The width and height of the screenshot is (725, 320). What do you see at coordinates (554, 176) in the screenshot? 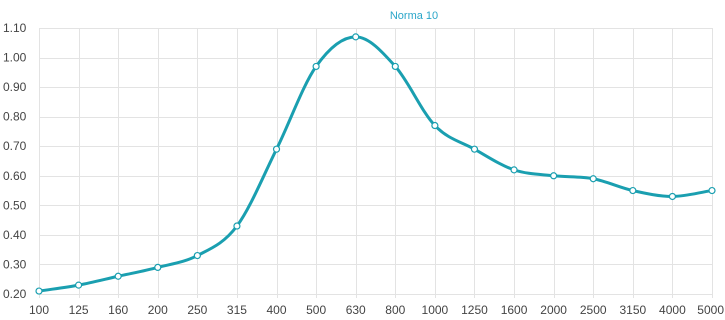
I see `data-point-2000` at bounding box center [554, 176].